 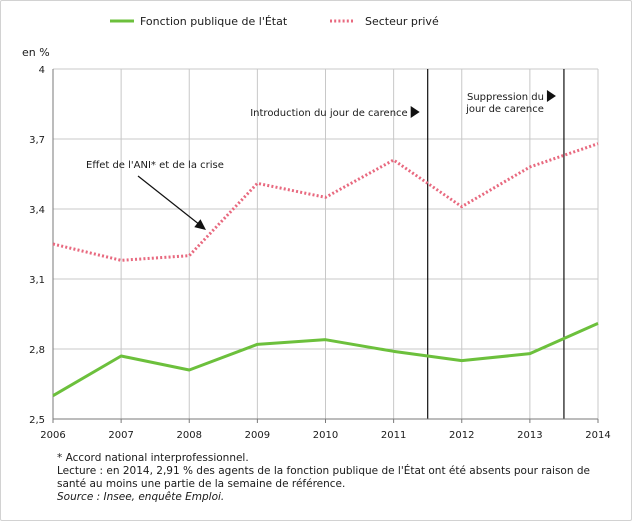 I want to click on y-tick-label: 2,5, so click(x=37, y=420).